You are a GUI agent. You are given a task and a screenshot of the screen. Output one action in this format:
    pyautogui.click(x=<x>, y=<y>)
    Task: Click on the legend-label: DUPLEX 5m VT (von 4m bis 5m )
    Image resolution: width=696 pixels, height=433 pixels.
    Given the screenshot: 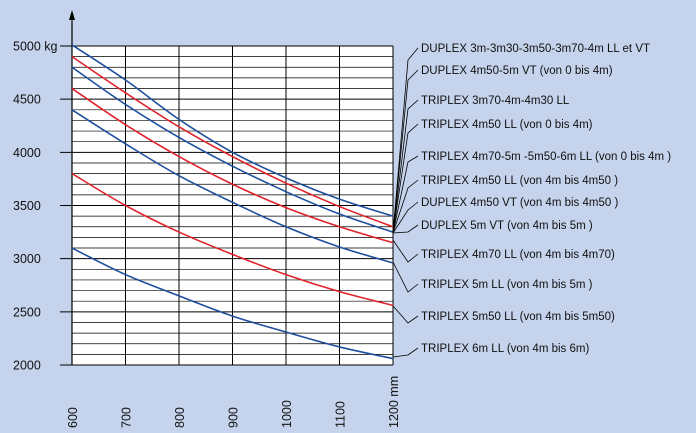 What is the action you would take?
    pyautogui.click(x=507, y=226)
    